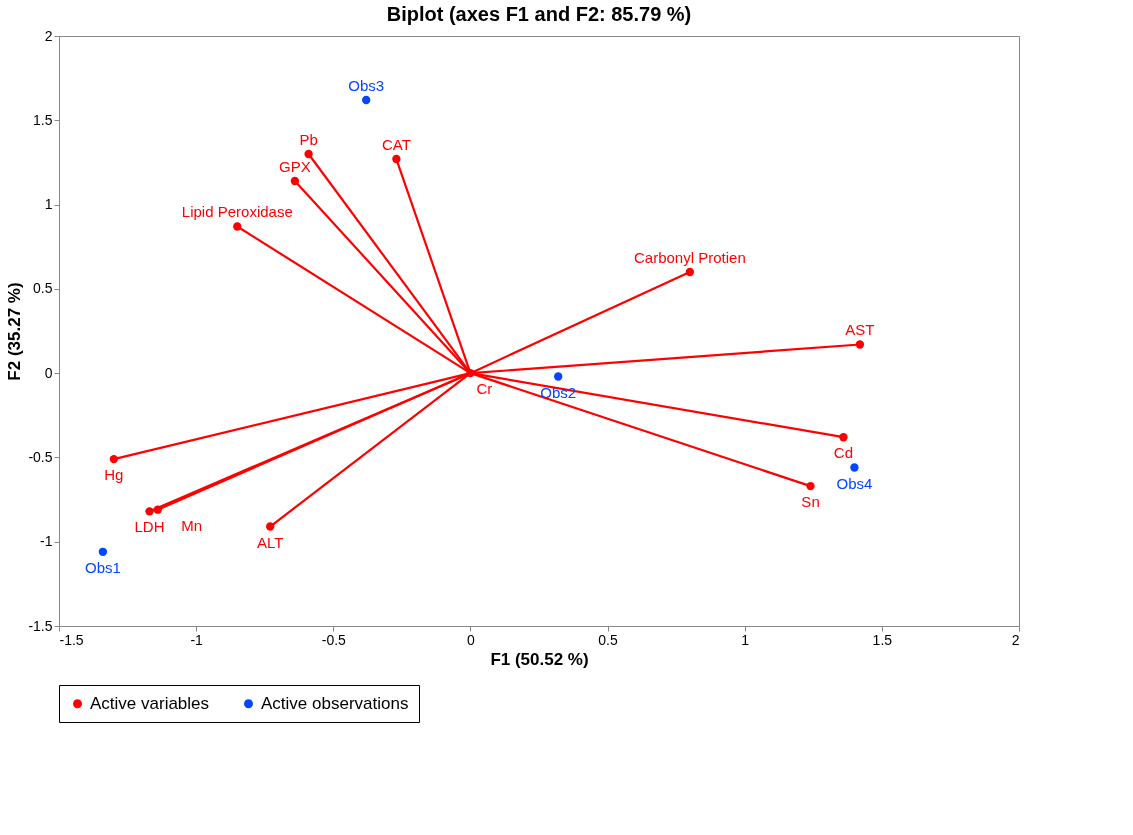  I want to click on legend-label: Active observations, so click(335, 703).